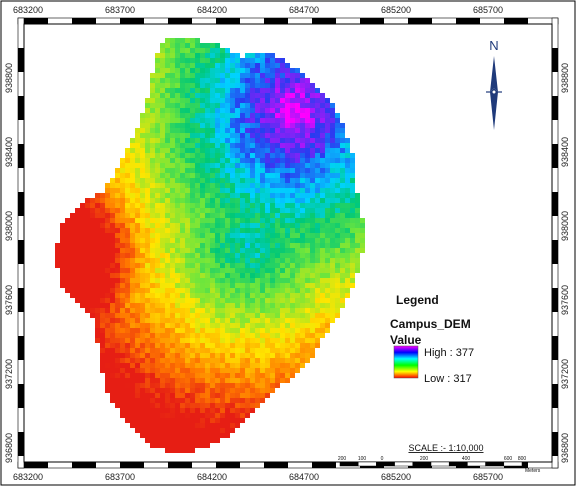 The height and width of the screenshot is (486, 576). What do you see at coordinates (565, 300) in the screenshot?
I see `y-tick-label-right: 937600` at bounding box center [565, 300].